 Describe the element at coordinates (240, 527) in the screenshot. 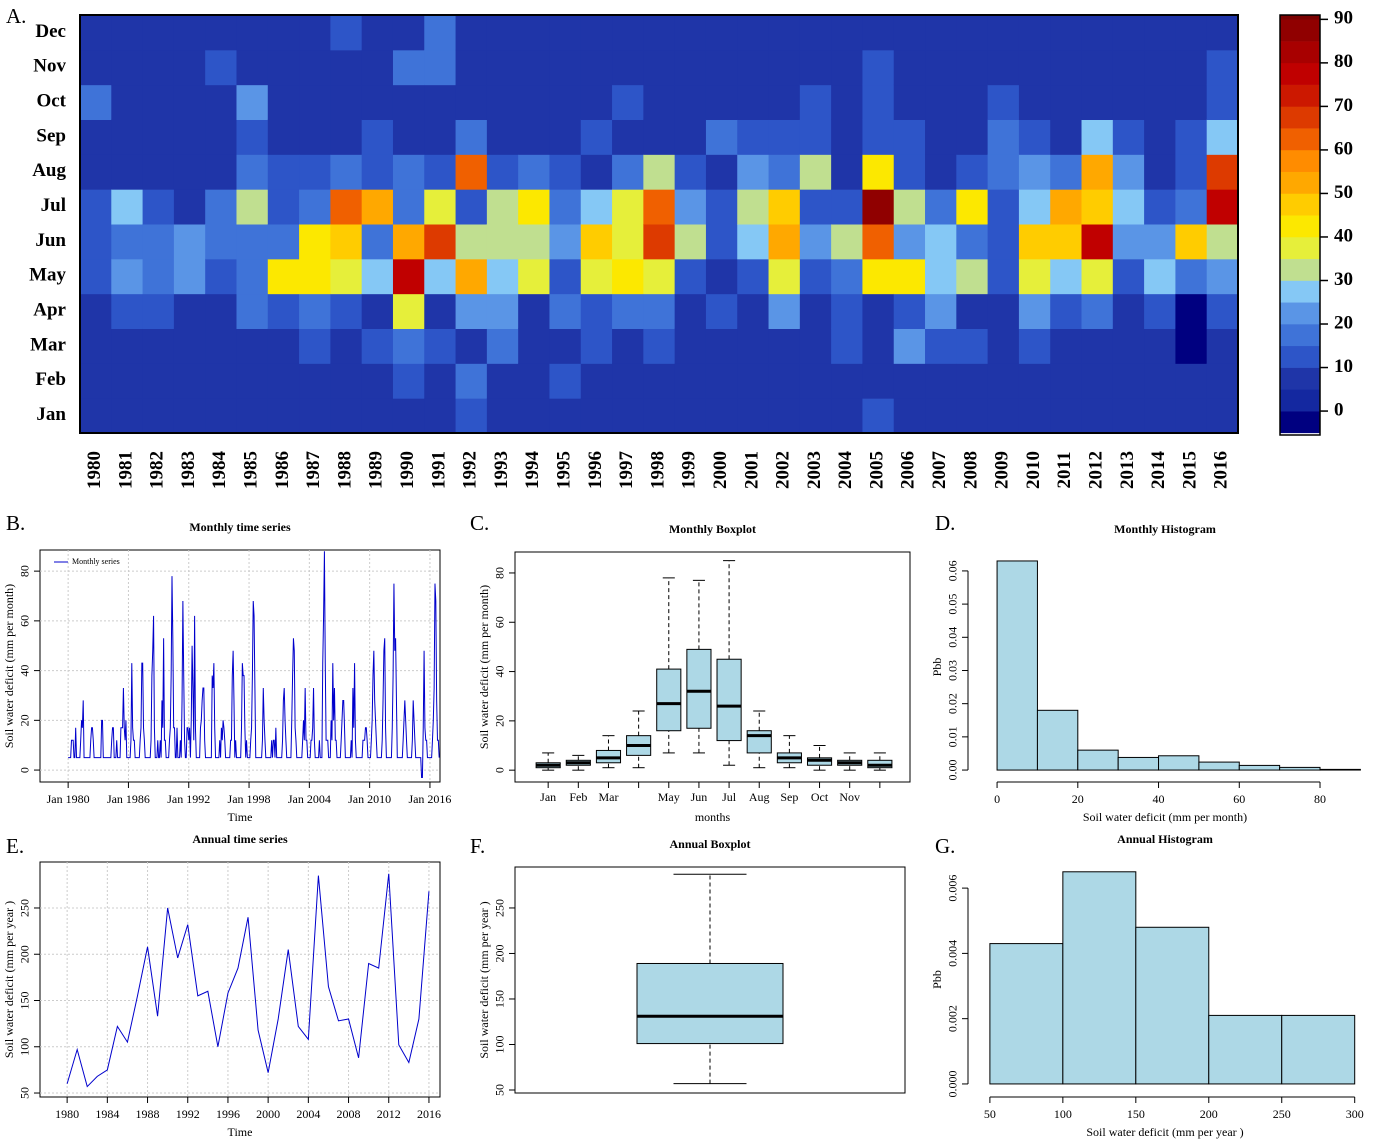

I see `chart-title: Monthly time series` at that location.